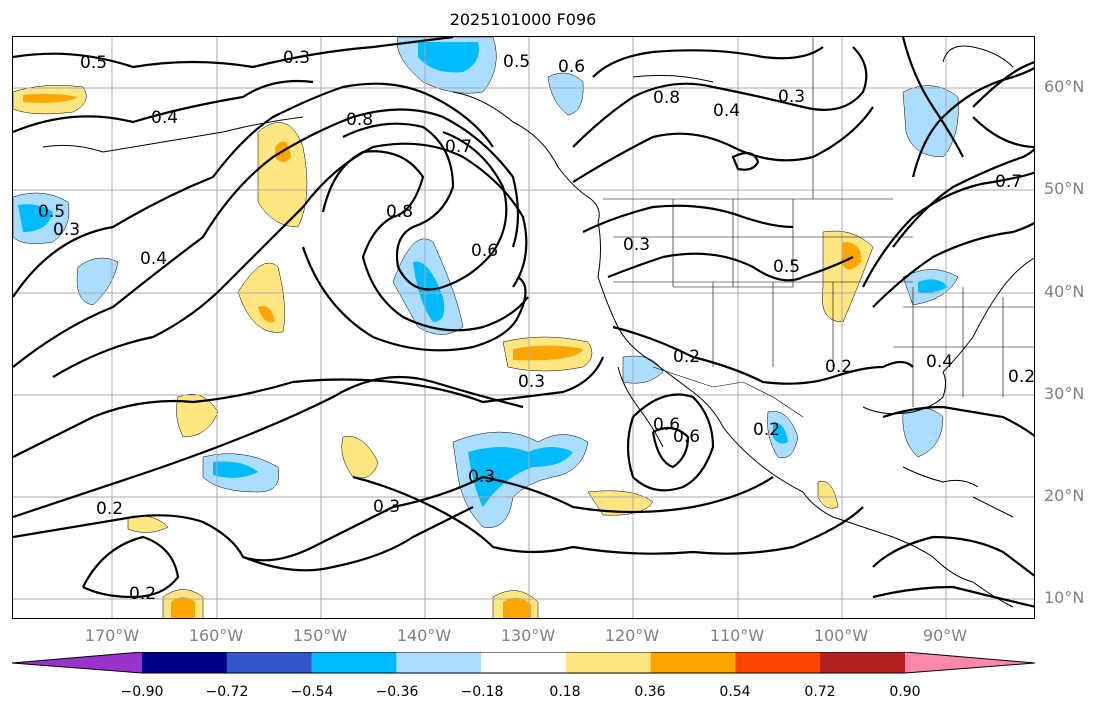  I want to click on colorbar, so click(523, 663).